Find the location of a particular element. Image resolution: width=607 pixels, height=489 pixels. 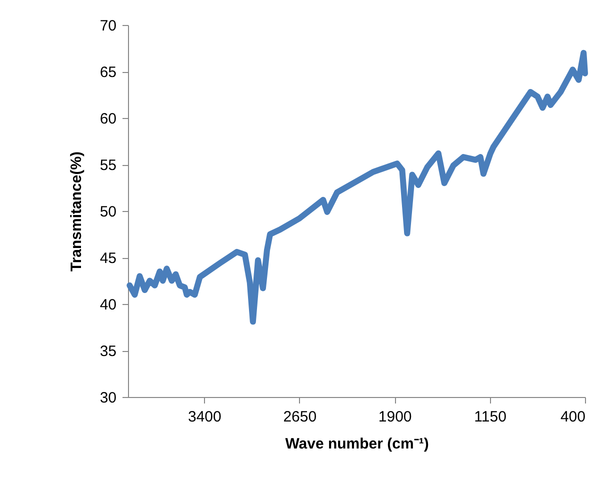

x-axis-title: Wave number (cm⁻¹) is located at coordinates (357, 444).